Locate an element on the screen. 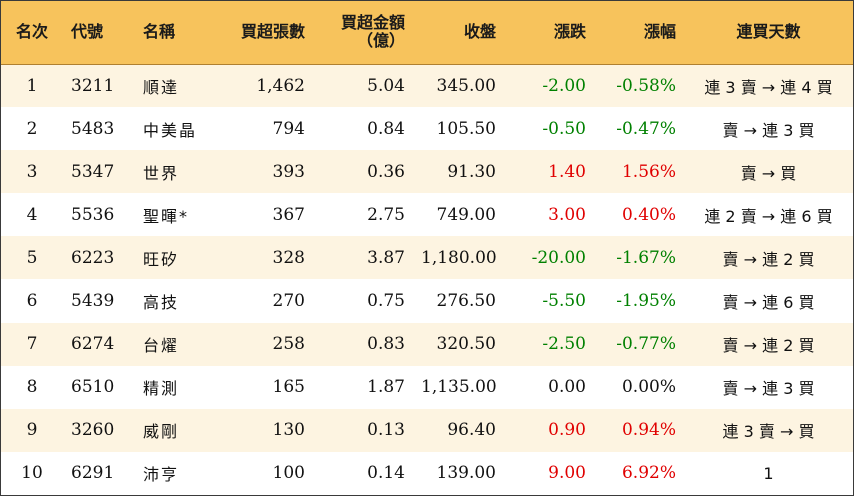  cell-change-pct: 1.56% is located at coordinates (648, 171).